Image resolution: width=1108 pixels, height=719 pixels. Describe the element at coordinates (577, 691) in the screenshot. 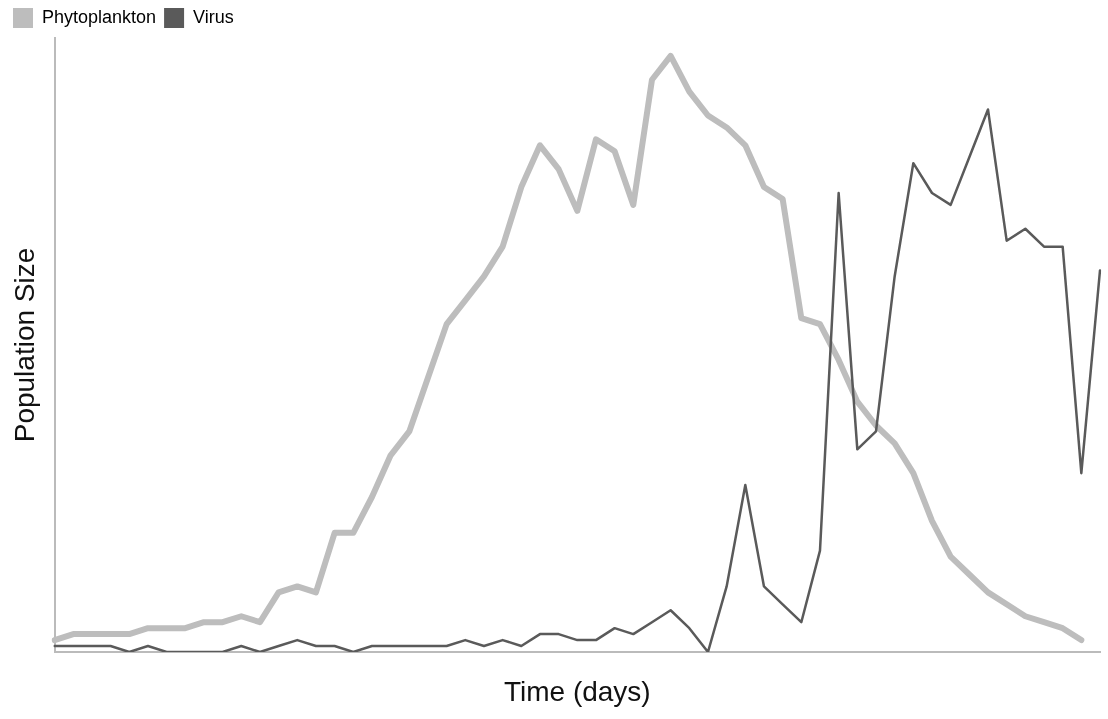

I see `x-axis-title: Time (days)` at that location.